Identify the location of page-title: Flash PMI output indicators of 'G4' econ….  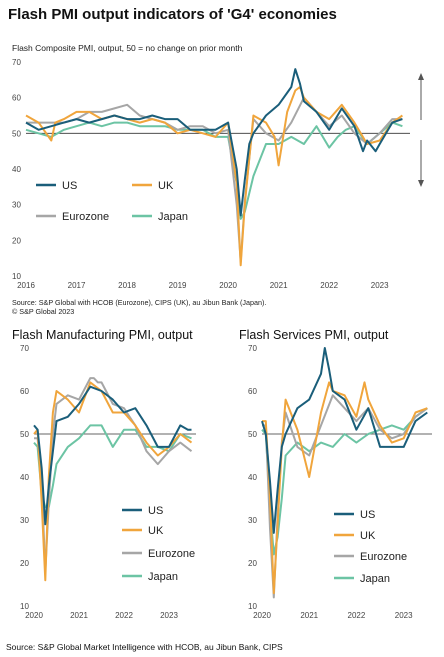
(172, 14).